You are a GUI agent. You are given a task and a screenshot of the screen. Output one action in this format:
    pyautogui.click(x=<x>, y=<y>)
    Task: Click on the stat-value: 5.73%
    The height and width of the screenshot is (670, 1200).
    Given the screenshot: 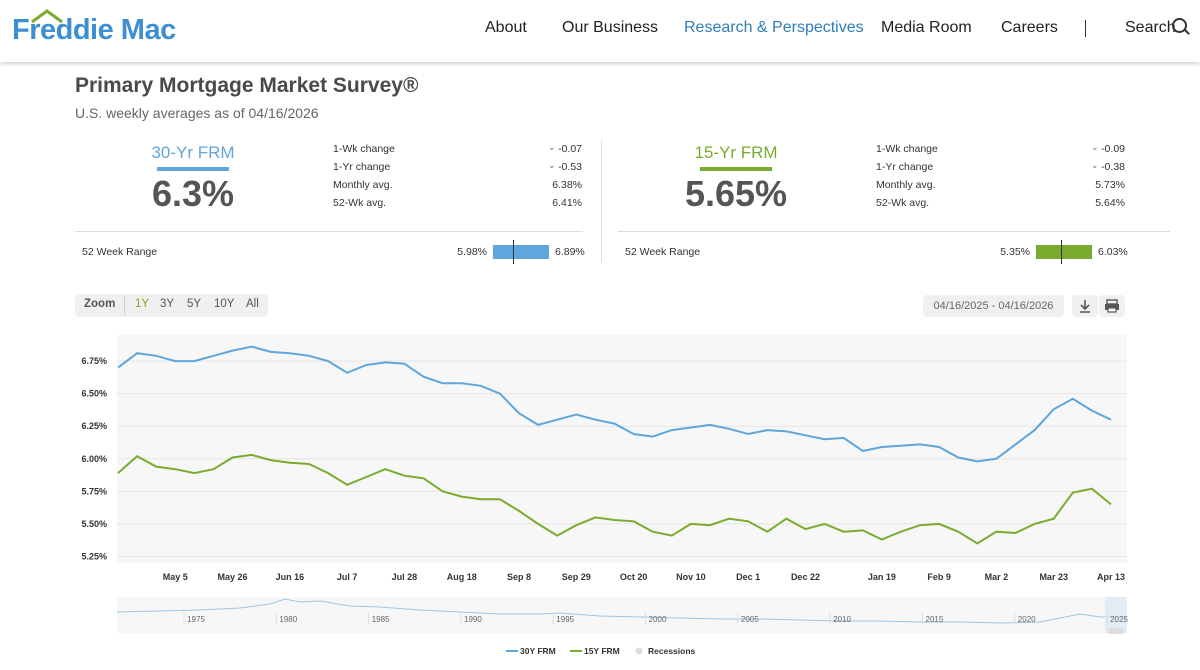 What is the action you would take?
    pyautogui.click(x=1110, y=185)
    